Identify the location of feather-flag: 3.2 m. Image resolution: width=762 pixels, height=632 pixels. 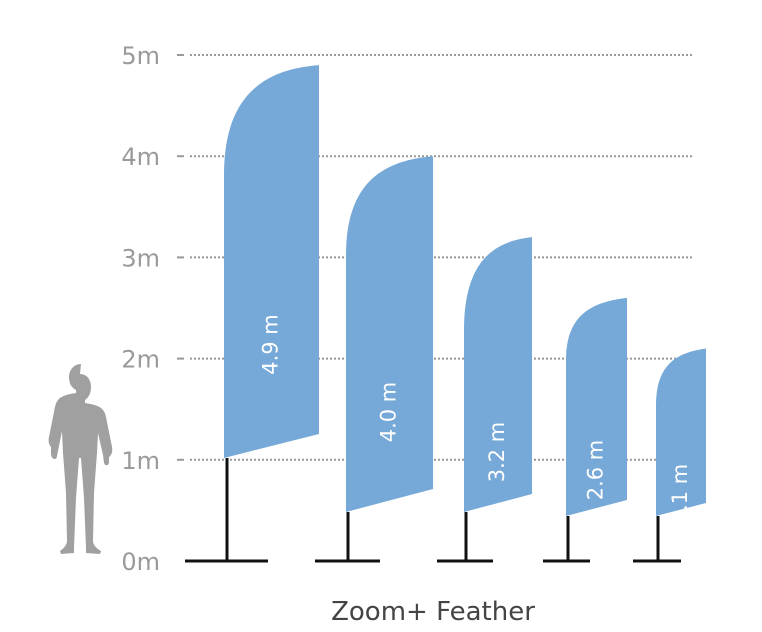
(484, 400).